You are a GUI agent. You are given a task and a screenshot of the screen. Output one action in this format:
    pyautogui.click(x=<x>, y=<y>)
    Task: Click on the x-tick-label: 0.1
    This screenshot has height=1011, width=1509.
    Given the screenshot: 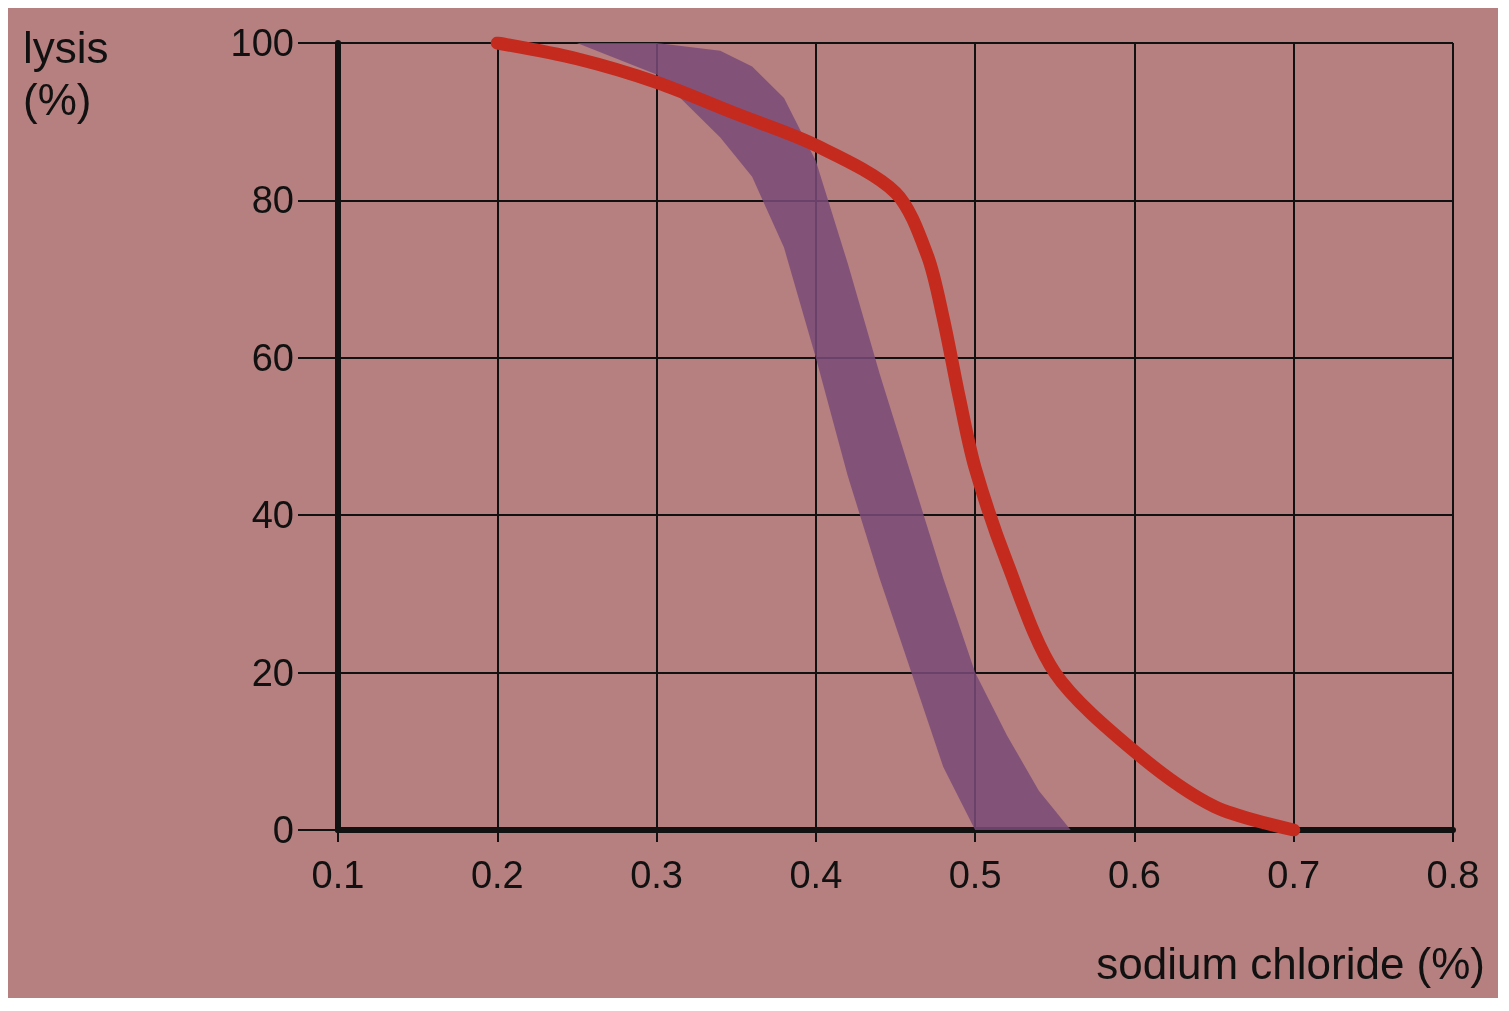 What is the action you would take?
    pyautogui.click(x=338, y=875)
    